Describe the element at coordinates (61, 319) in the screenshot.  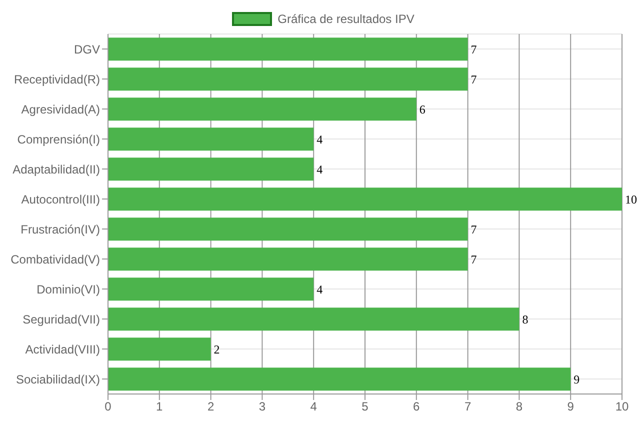
I see `y-tick-label: Seguridad(VII)` at that location.